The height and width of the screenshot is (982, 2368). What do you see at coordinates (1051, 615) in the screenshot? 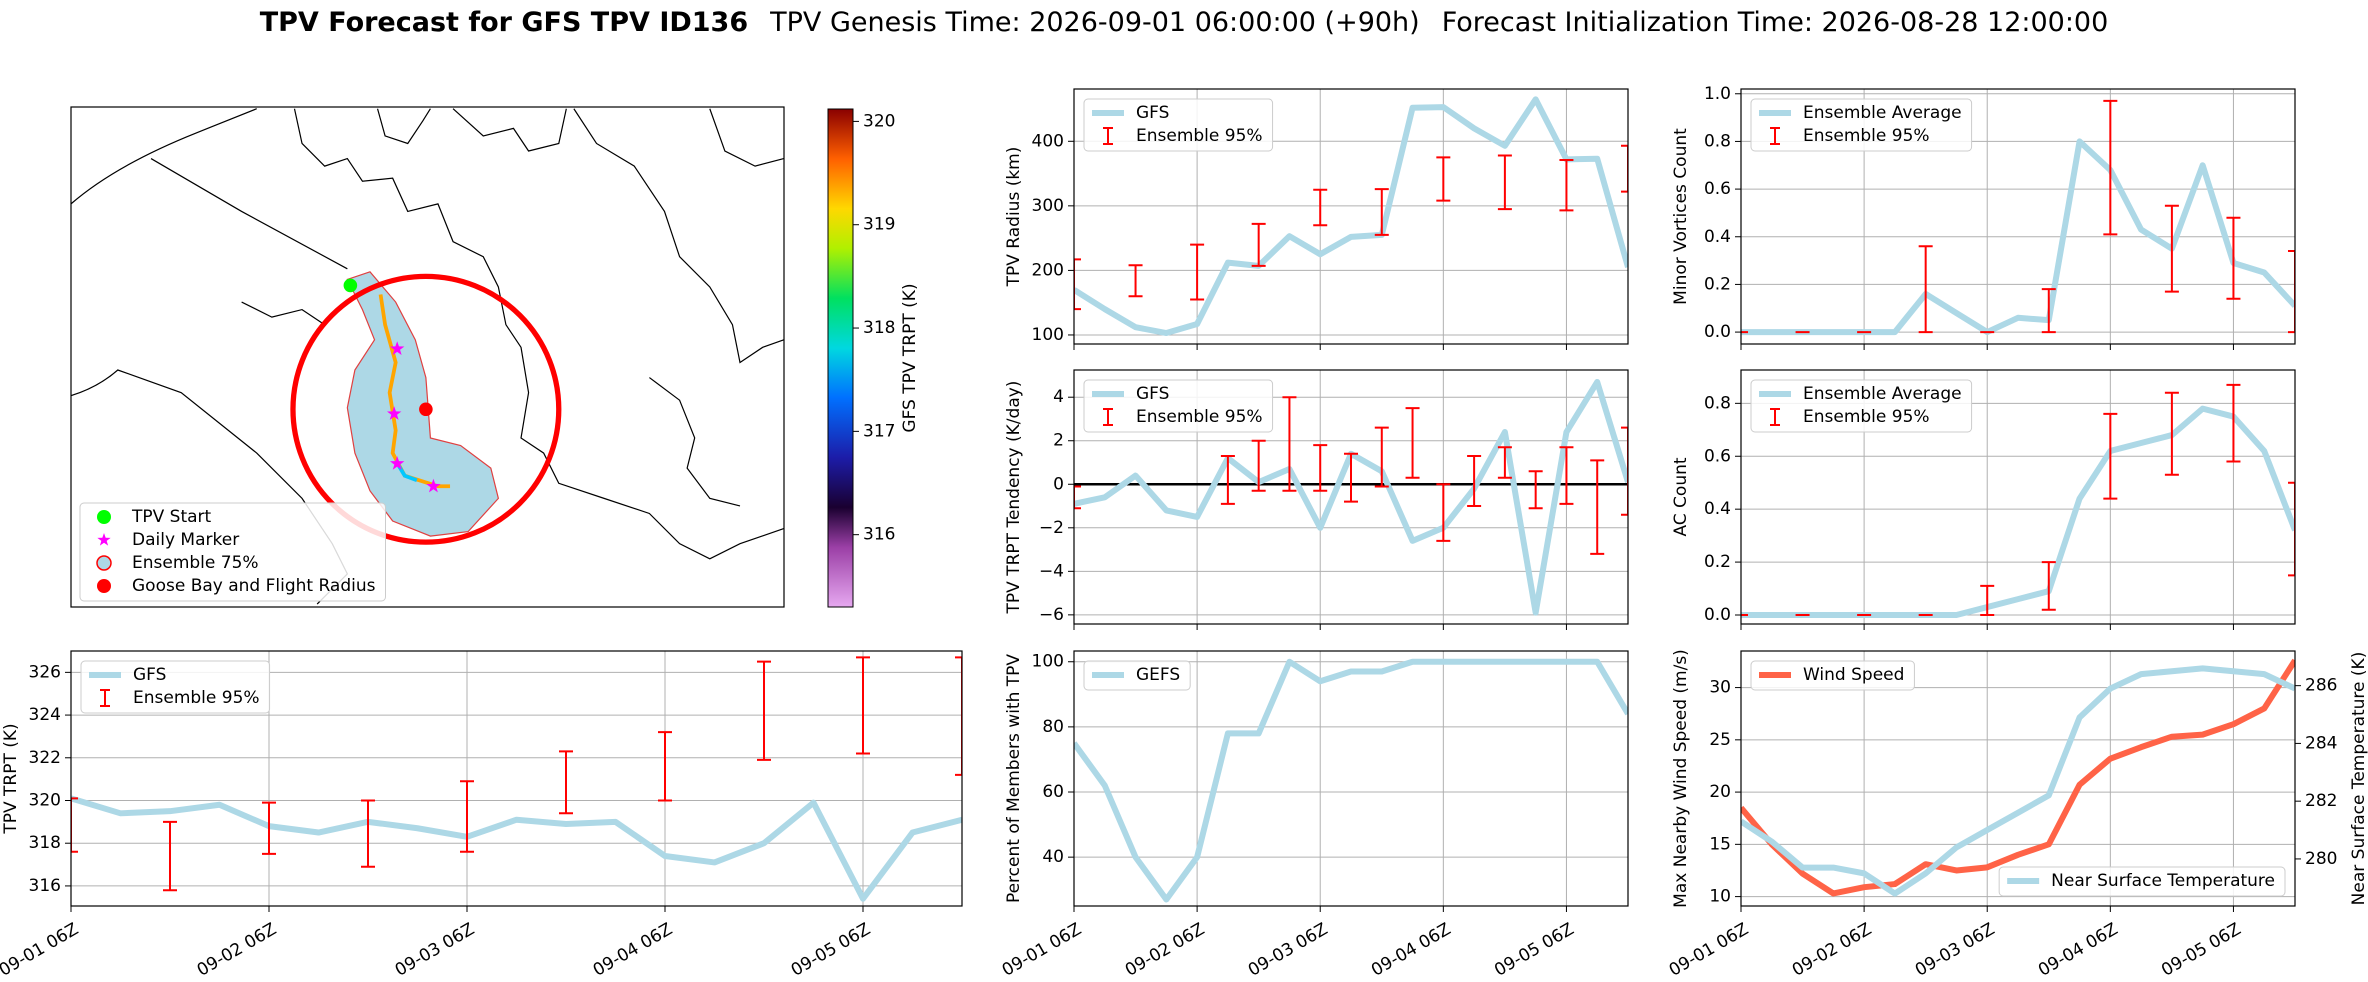
I see `y-tick-label: −6` at bounding box center [1051, 615].